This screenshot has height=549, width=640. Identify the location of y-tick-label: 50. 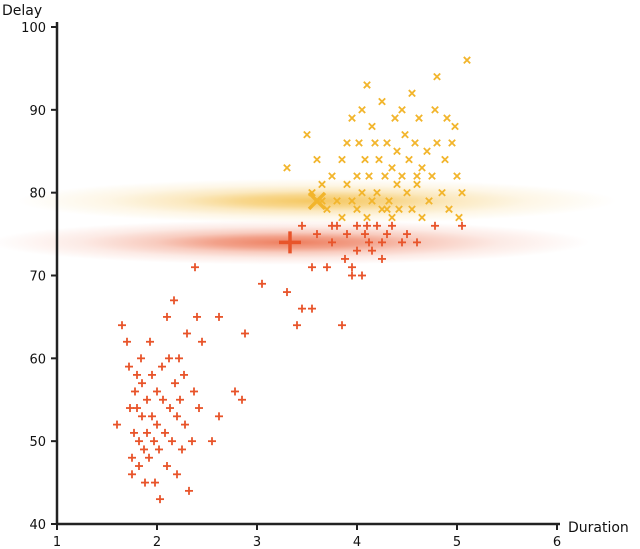
(37, 442).